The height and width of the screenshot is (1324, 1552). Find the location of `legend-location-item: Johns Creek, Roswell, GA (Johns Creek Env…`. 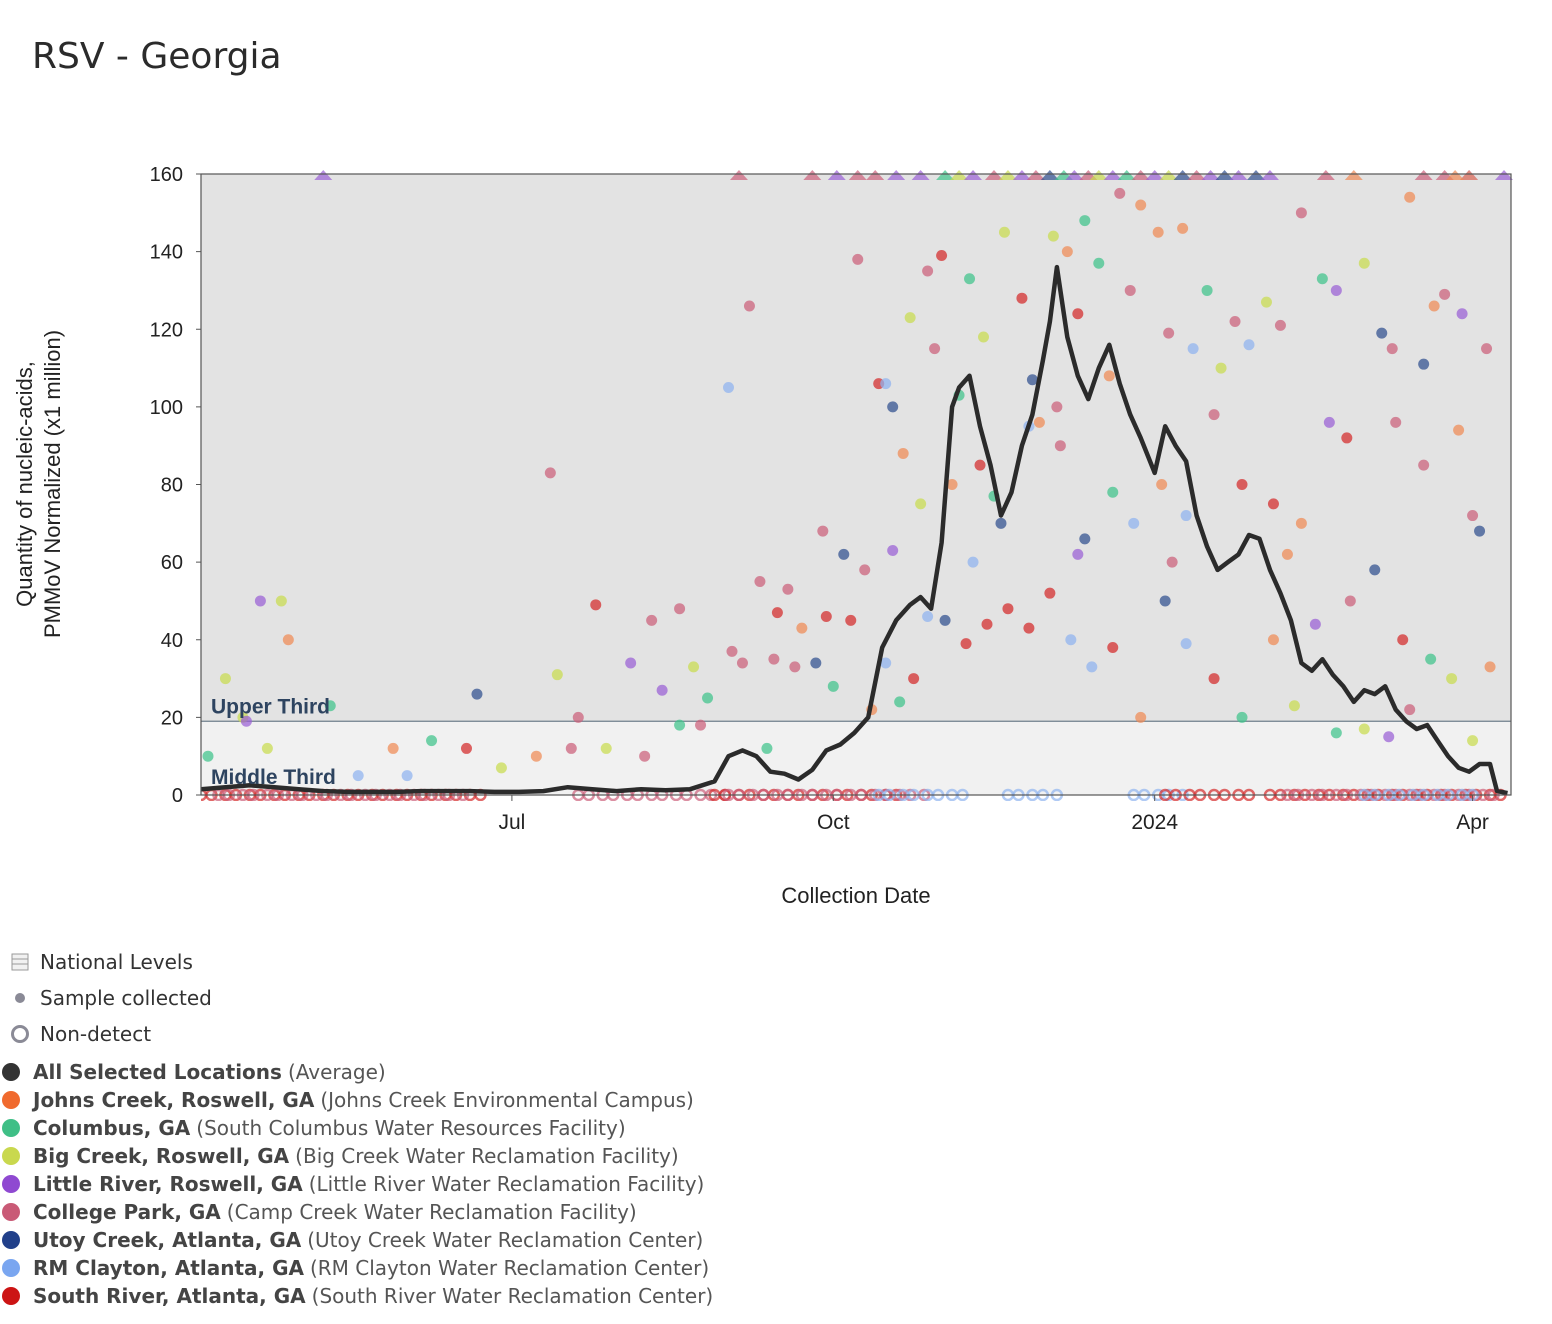

legend-location-item: Johns Creek, Roswell, GA (Johns Creek Env… is located at coordinates (357, 1100).